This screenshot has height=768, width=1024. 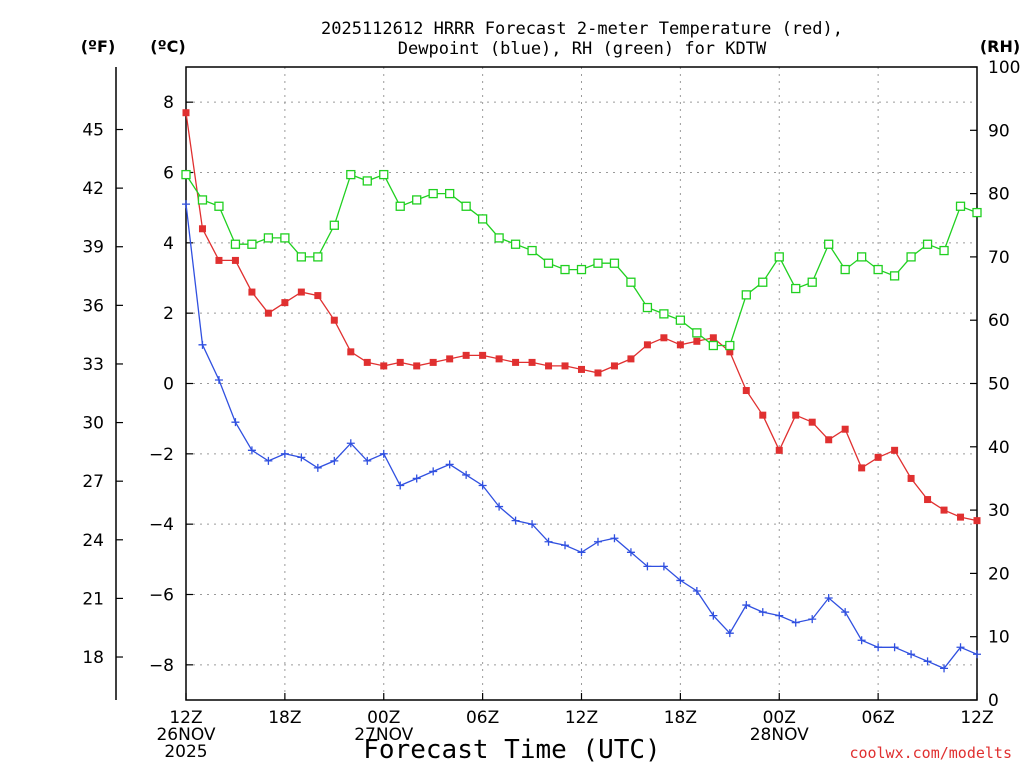 What do you see at coordinates (167, 46) in the screenshot?
I see `celsius-axis-label: (ºC)` at bounding box center [167, 46].